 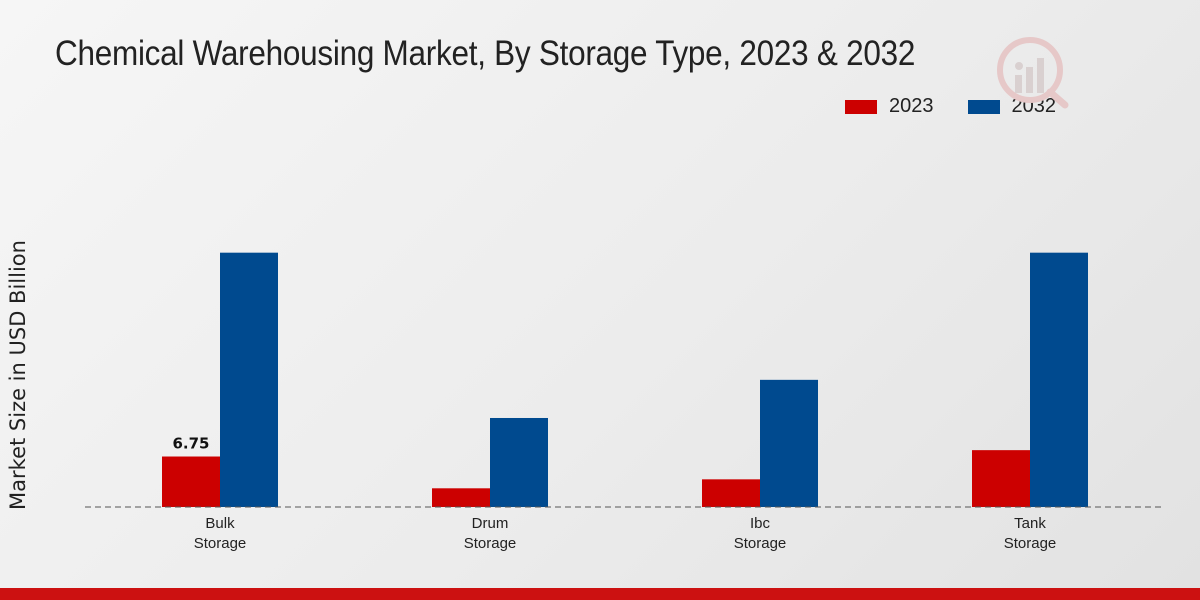 What do you see at coordinates (519, 462) in the screenshot?
I see `bar-2032-drum-storage` at bounding box center [519, 462].